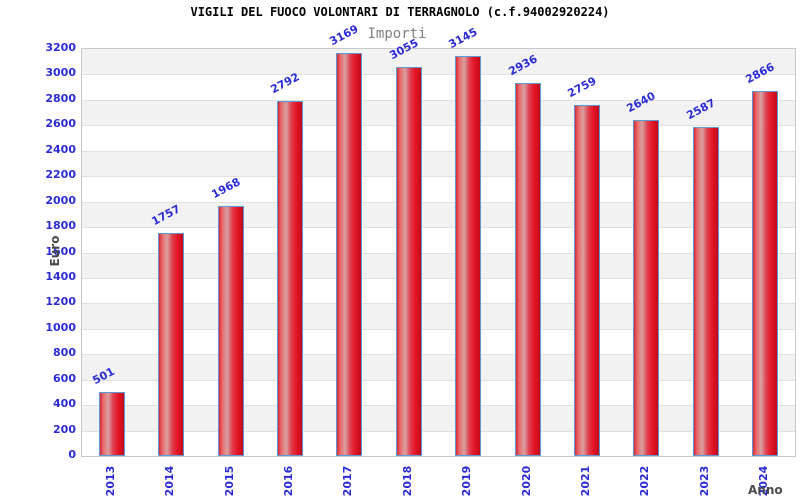 The height and width of the screenshot is (500, 800). What do you see at coordinates (60, 302) in the screenshot?
I see `y-tick-label: 1200` at bounding box center [60, 302].